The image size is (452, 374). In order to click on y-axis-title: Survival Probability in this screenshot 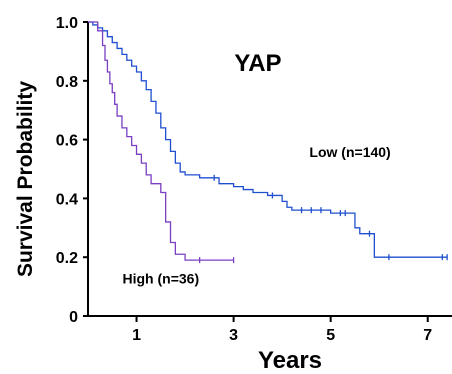, I will do `click(25, 179)`.